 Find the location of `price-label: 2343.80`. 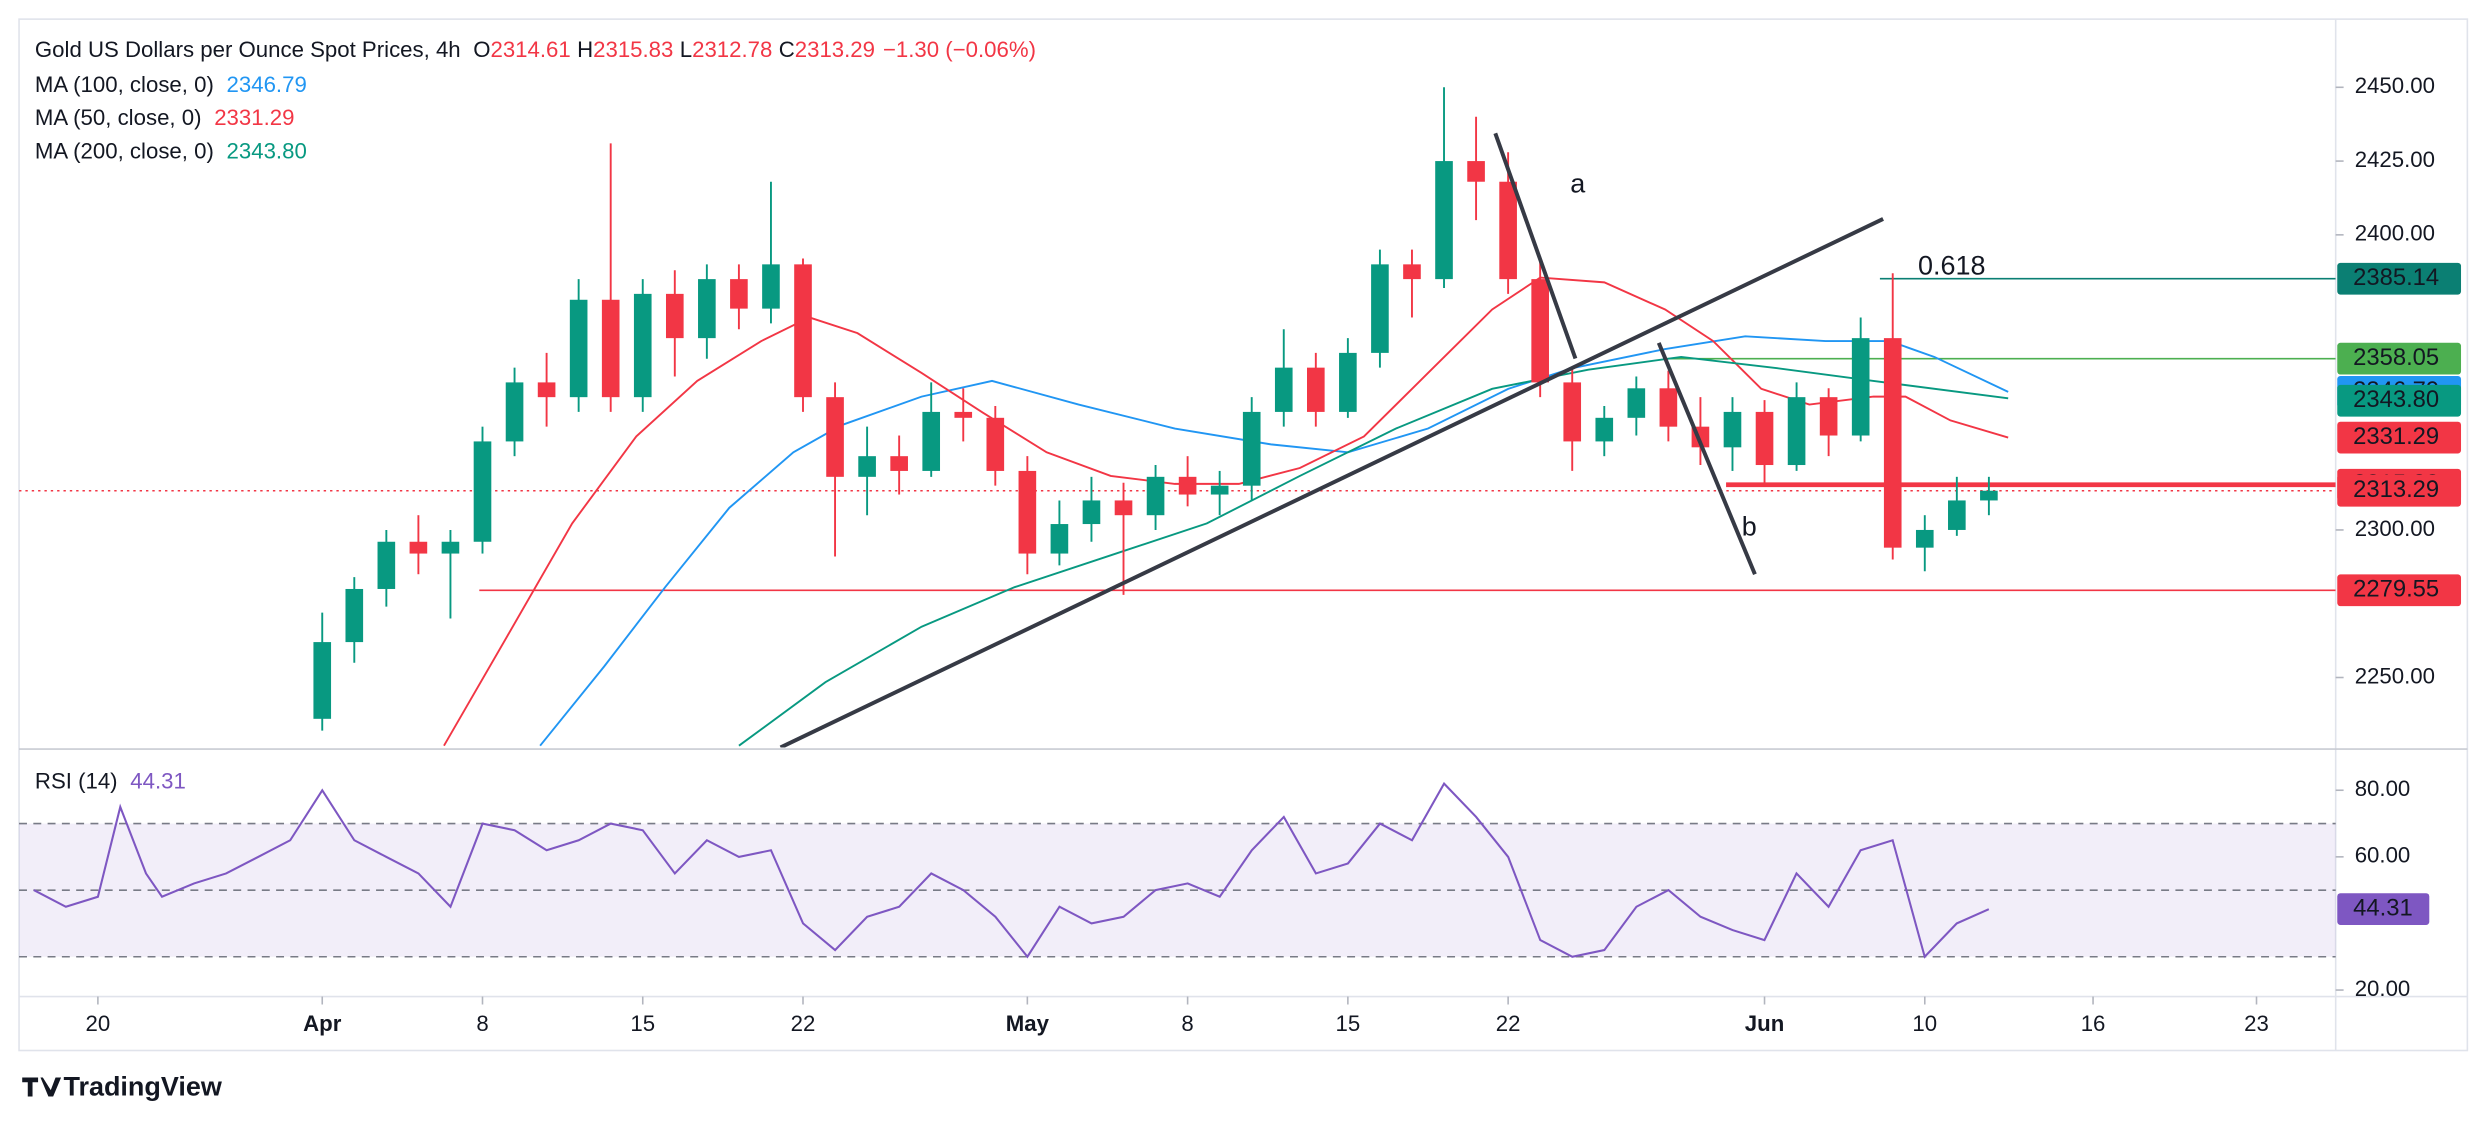

price-label: 2343.80 is located at coordinates (2396, 399).